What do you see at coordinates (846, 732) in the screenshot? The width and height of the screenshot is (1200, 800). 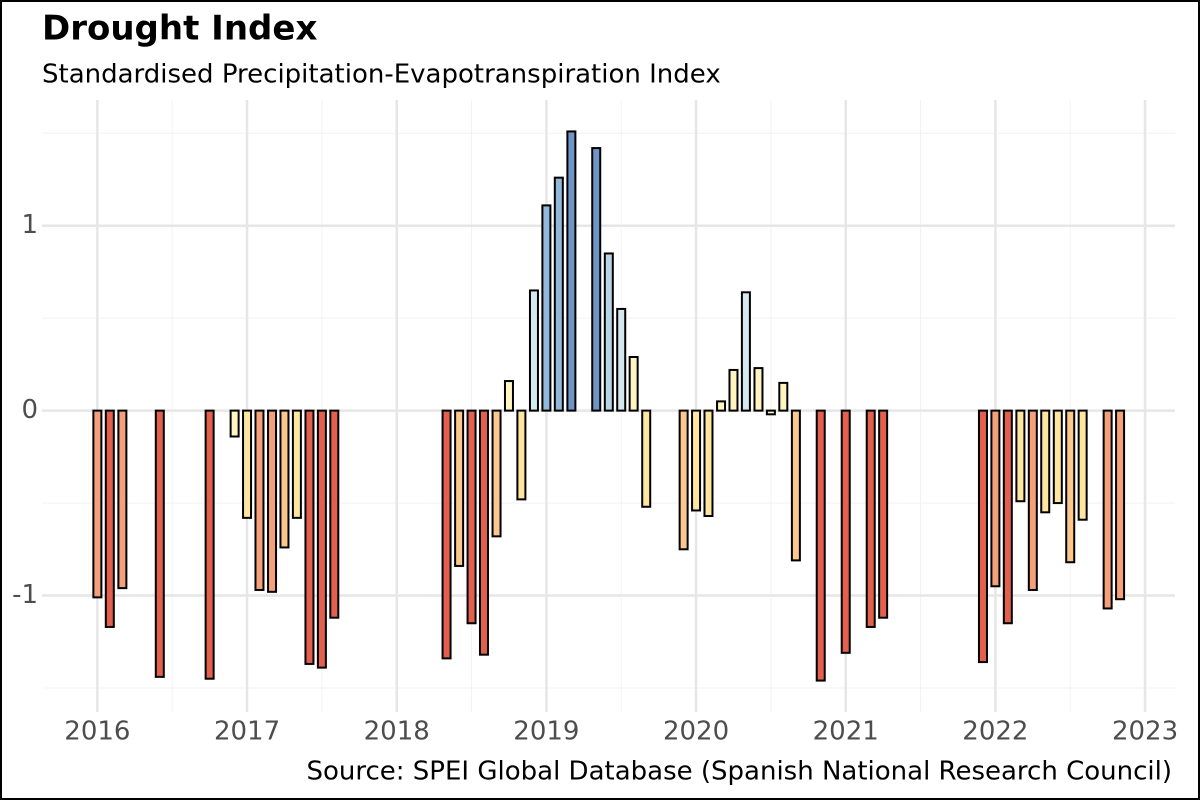 I see `x-tick-label: 2021` at bounding box center [846, 732].